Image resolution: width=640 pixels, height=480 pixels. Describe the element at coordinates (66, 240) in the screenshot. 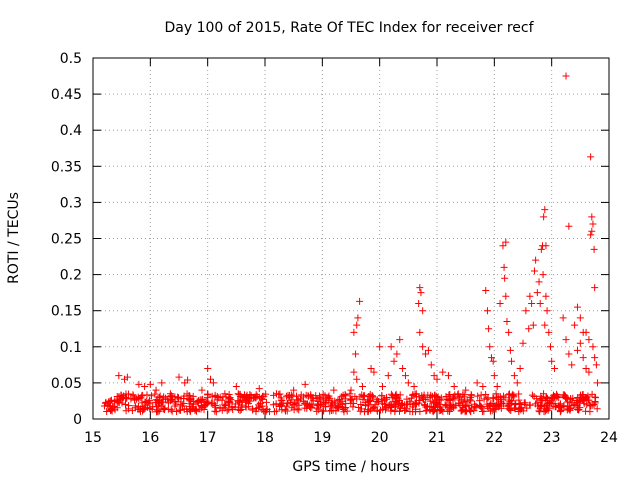

I see `y-tick-label: 0.25` at that location.